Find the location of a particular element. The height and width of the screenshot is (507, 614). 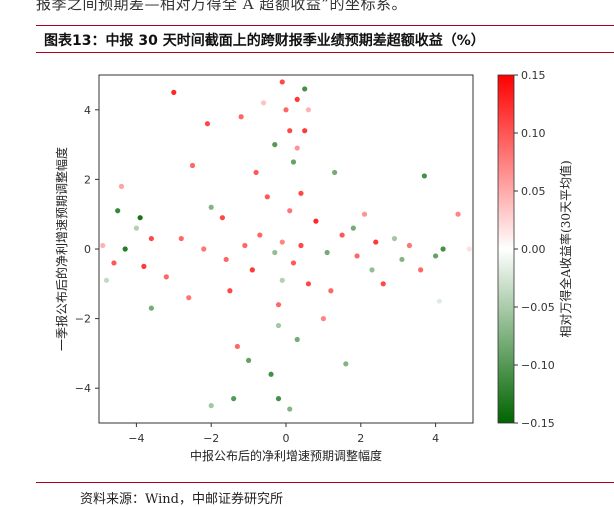

y-axis-label: 一季报公布后的净利增速预期调整幅度 is located at coordinates (61, 249).